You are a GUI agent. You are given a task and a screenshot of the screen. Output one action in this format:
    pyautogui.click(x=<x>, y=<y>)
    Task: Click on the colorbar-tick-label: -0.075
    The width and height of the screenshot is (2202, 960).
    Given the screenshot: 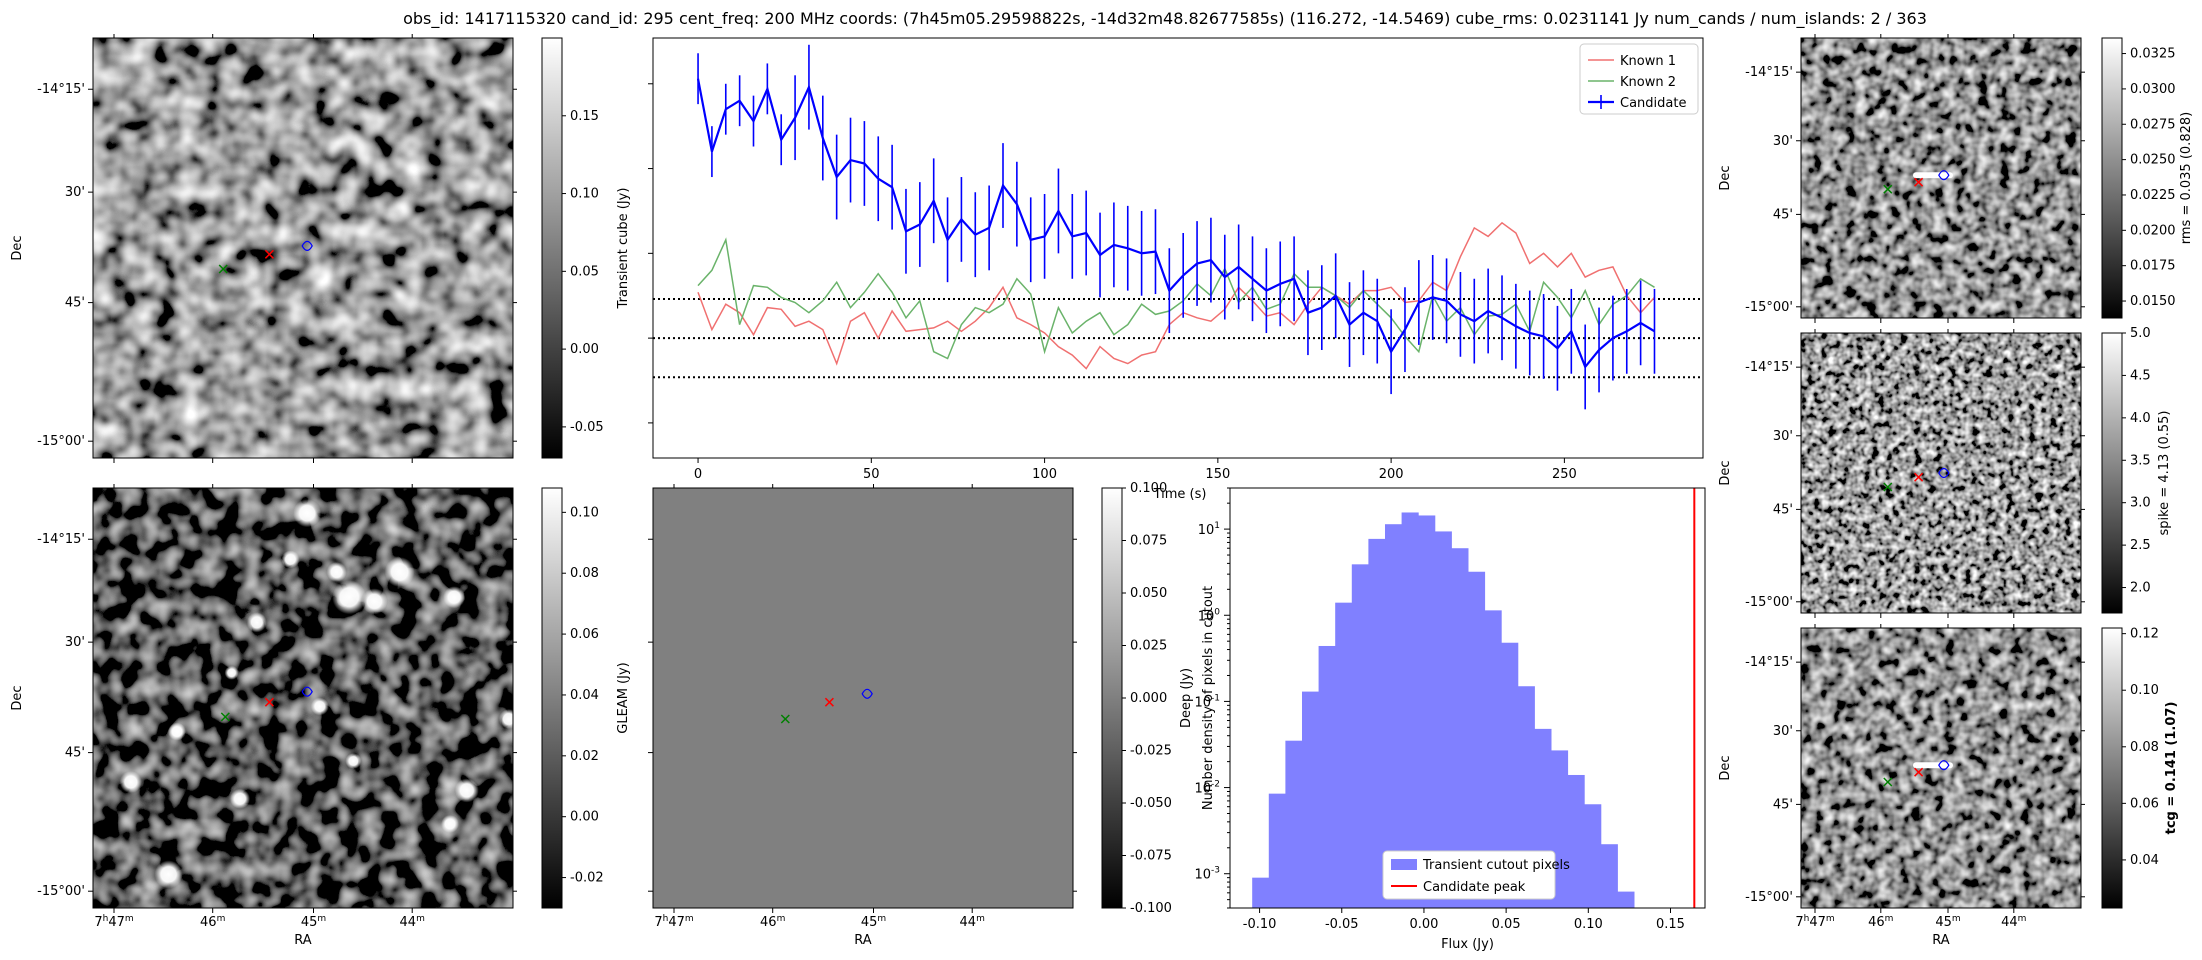 What is the action you would take?
    pyautogui.click(x=1151, y=856)
    